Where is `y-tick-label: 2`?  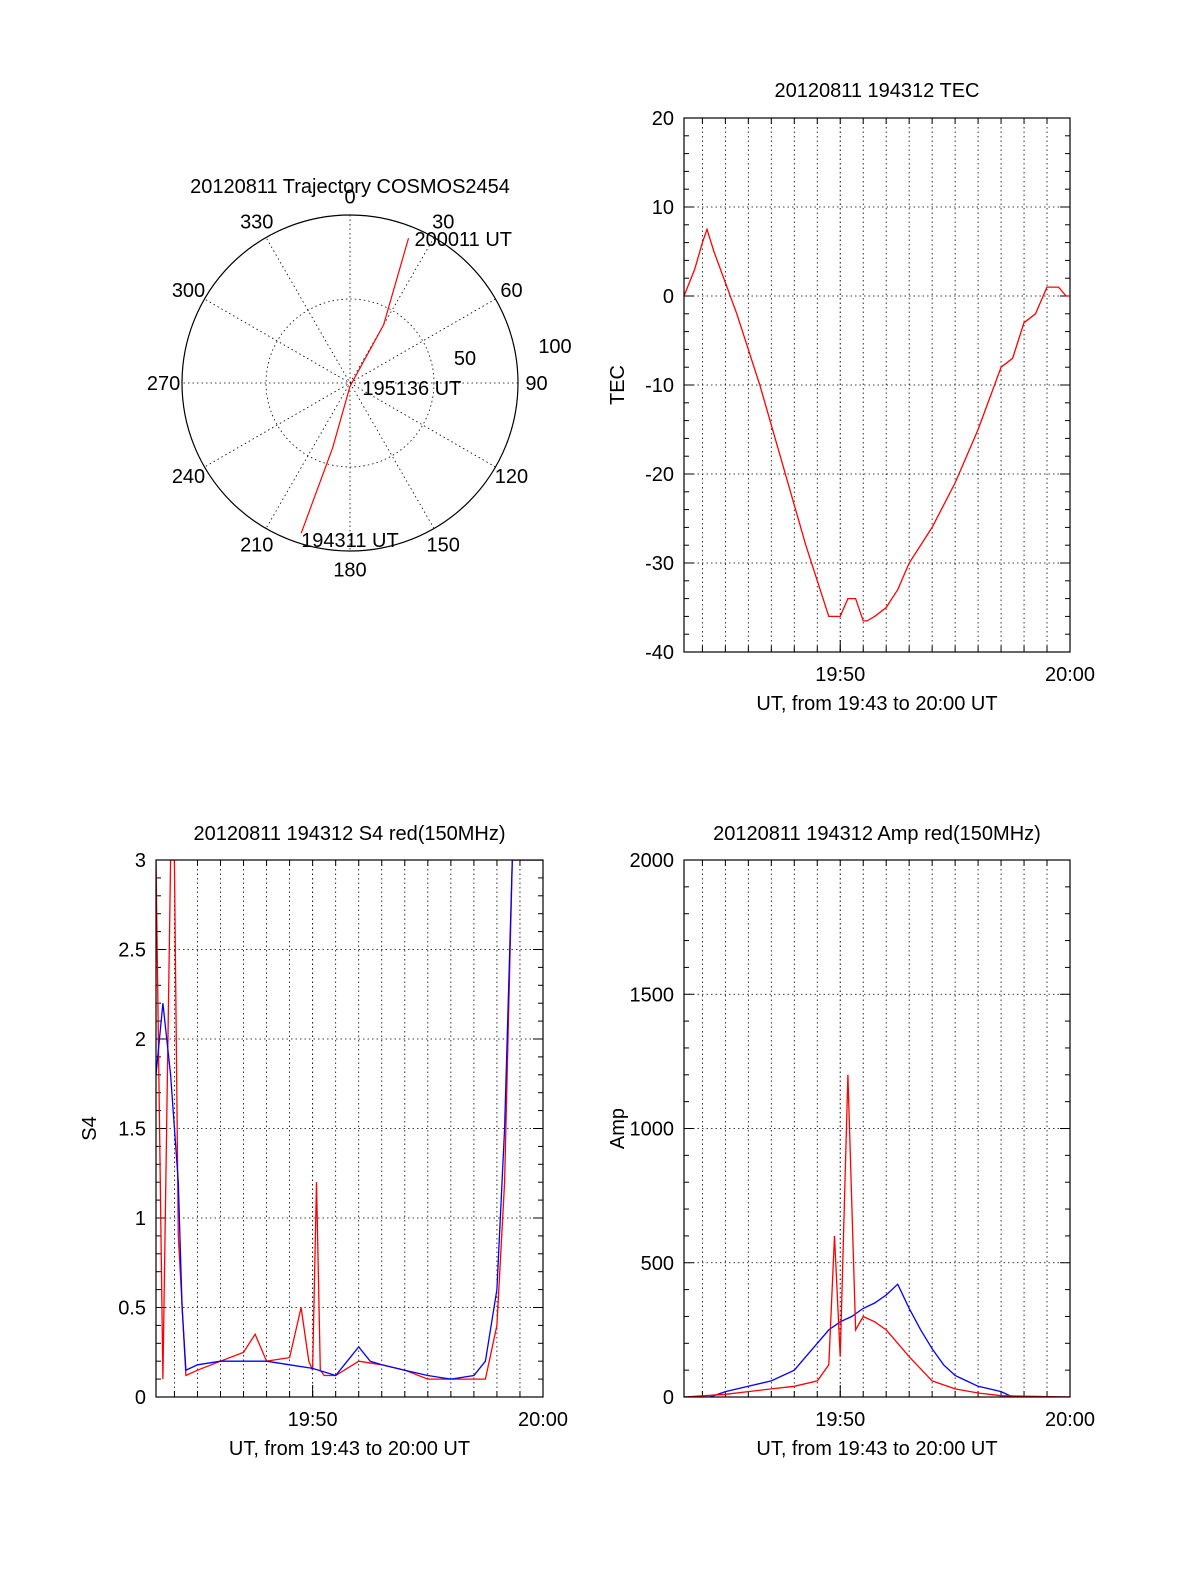 y-tick-label: 2 is located at coordinates (140, 1040).